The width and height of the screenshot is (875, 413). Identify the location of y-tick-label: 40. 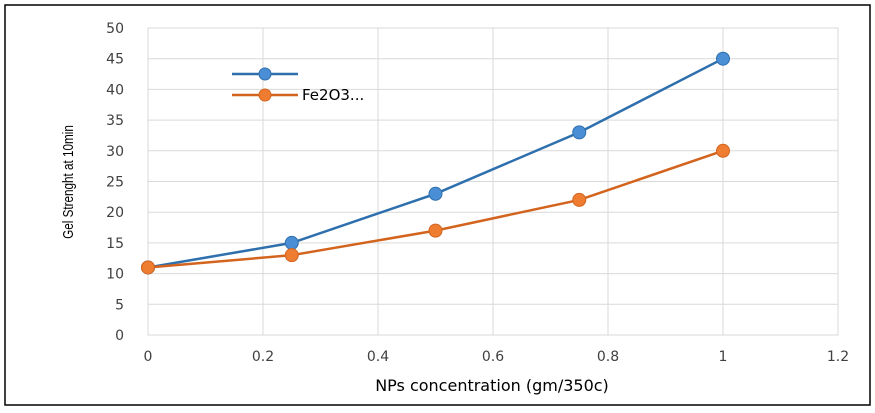
(115, 90).